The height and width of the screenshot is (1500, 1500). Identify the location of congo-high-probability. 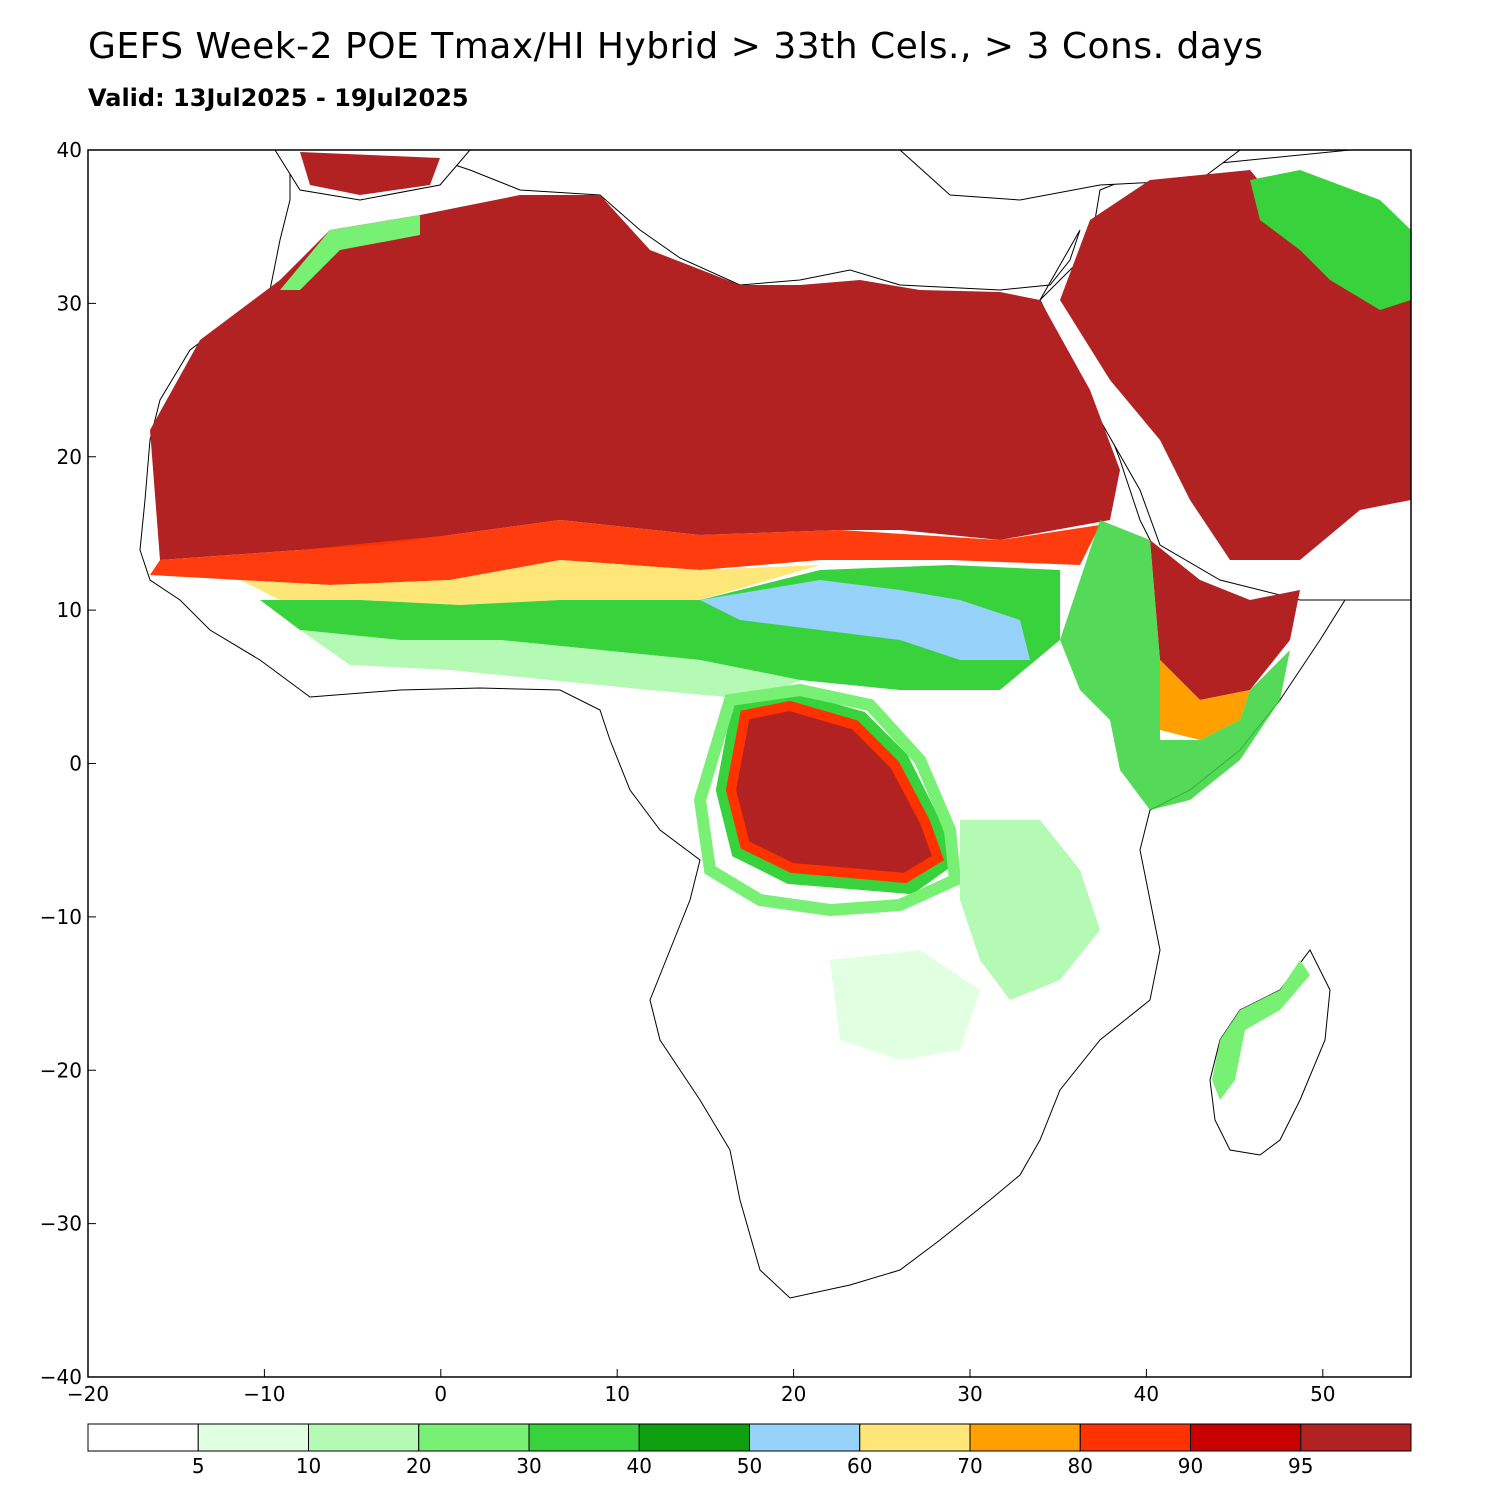
(835, 792).